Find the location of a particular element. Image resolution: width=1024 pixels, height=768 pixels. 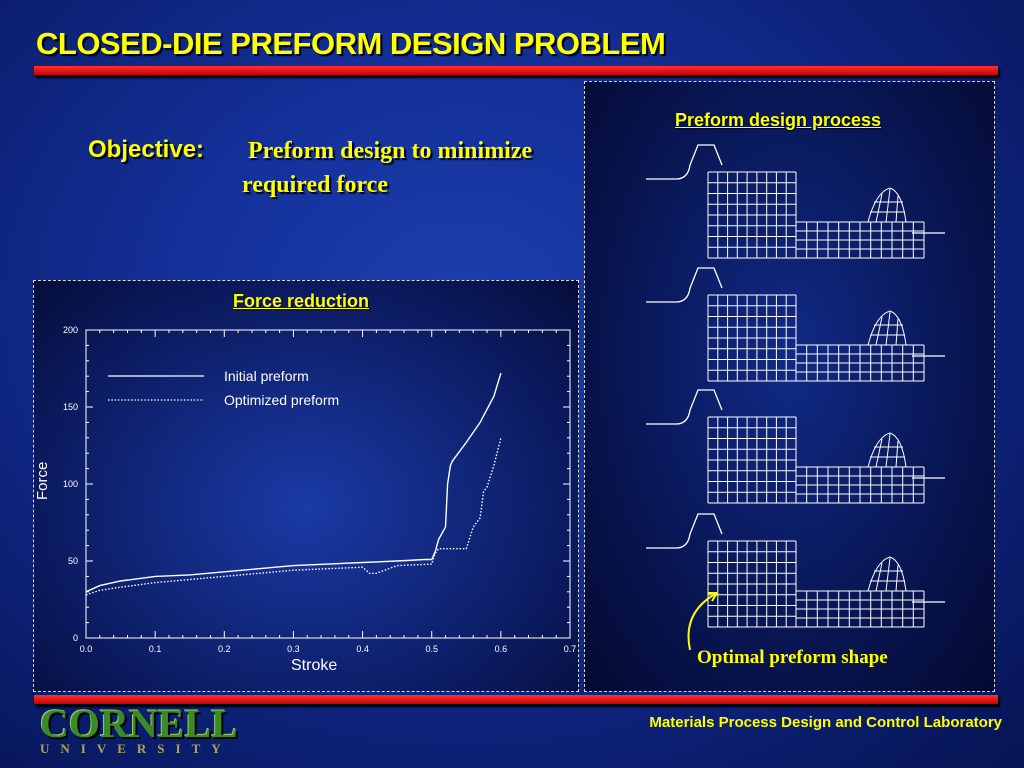

arrow-line is located at coordinates (702, 621).